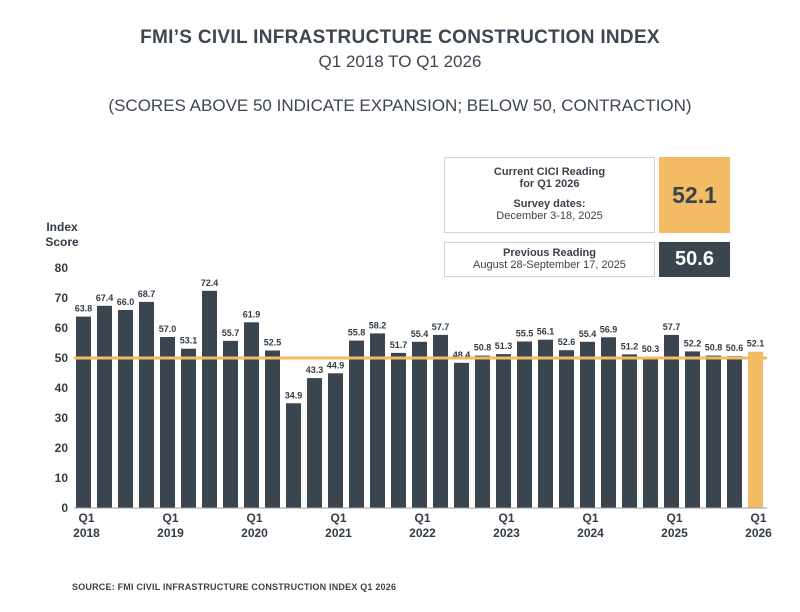 The height and width of the screenshot is (612, 800). What do you see at coordinates (62, 418) in the screenshot?
I see `y-tick-label: 30` at bounding box center [62, 418].